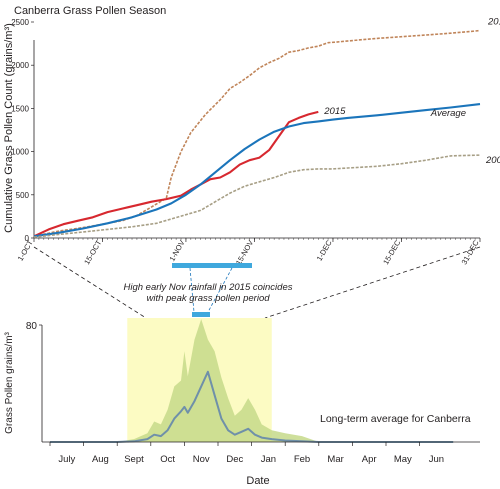  Describe the element at coordinates (244, 253) in the screenshot. I see `x-tick-label: 15-NOV` at that location.